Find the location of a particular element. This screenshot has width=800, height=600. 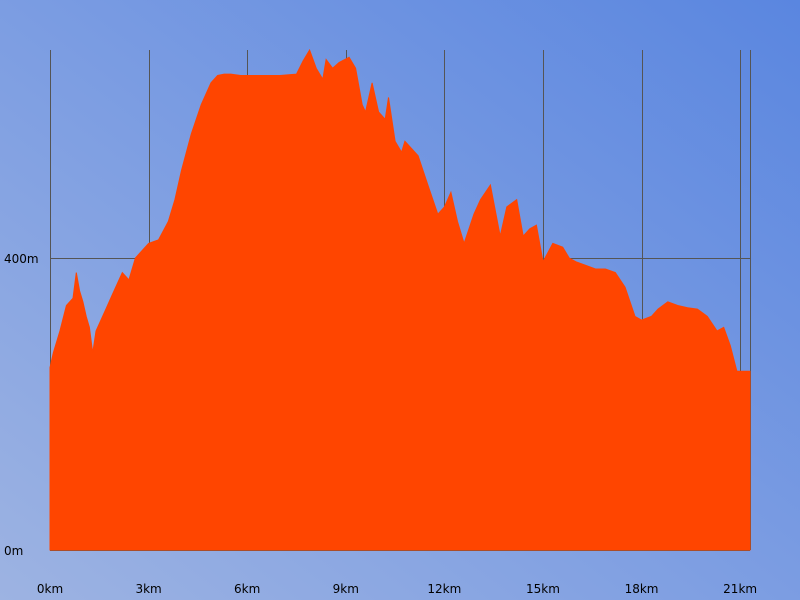

x-tick-label: 18km is located at coordinates (642, 589).